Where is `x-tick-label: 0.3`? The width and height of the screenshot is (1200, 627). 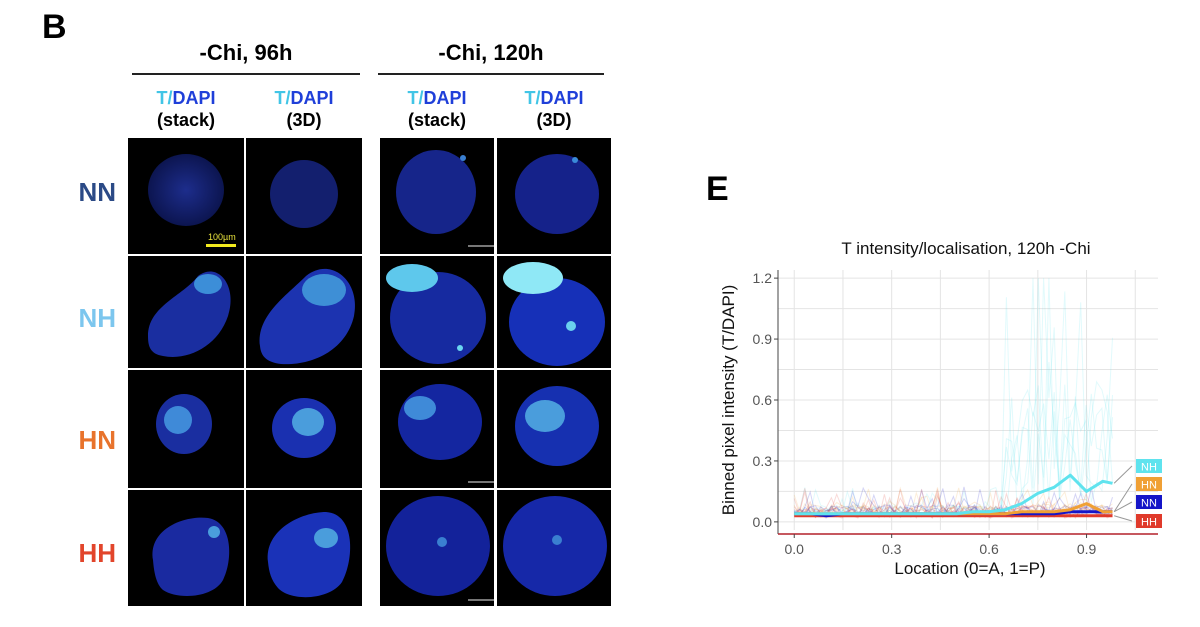 x-tick-label: 0.3 is located at coordinates (892, 549).